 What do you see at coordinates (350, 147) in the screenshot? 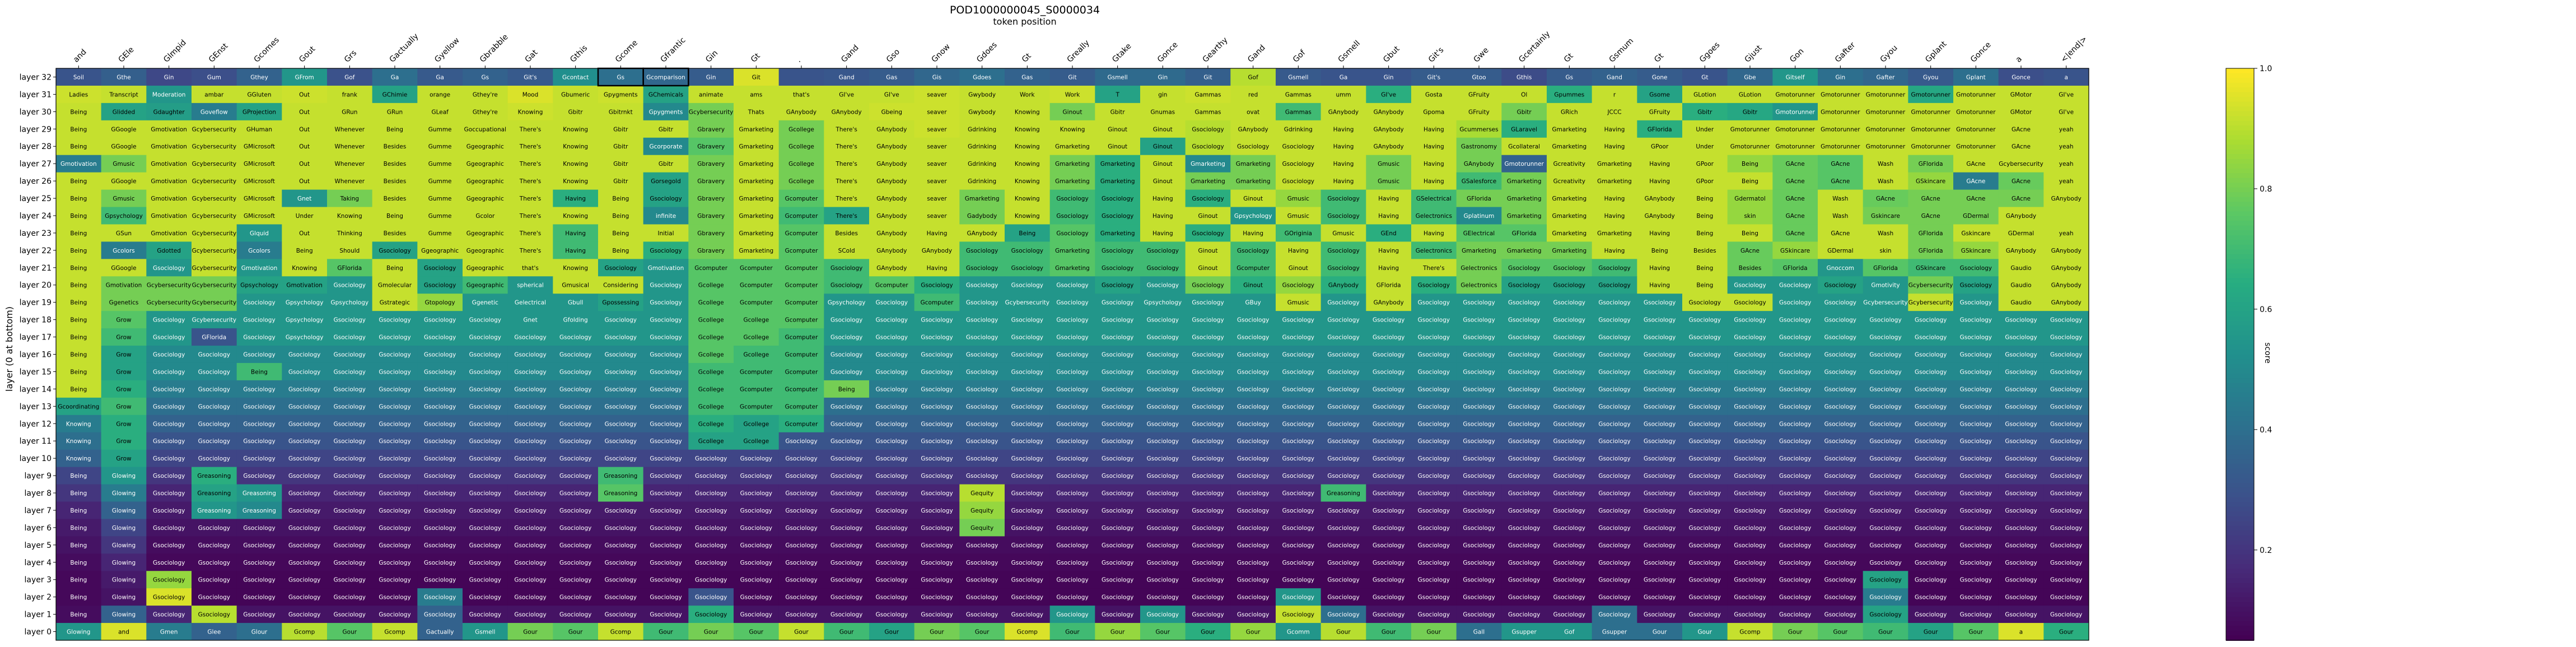
I see `cell-label: Whenever` at bounding box center [350, 147].